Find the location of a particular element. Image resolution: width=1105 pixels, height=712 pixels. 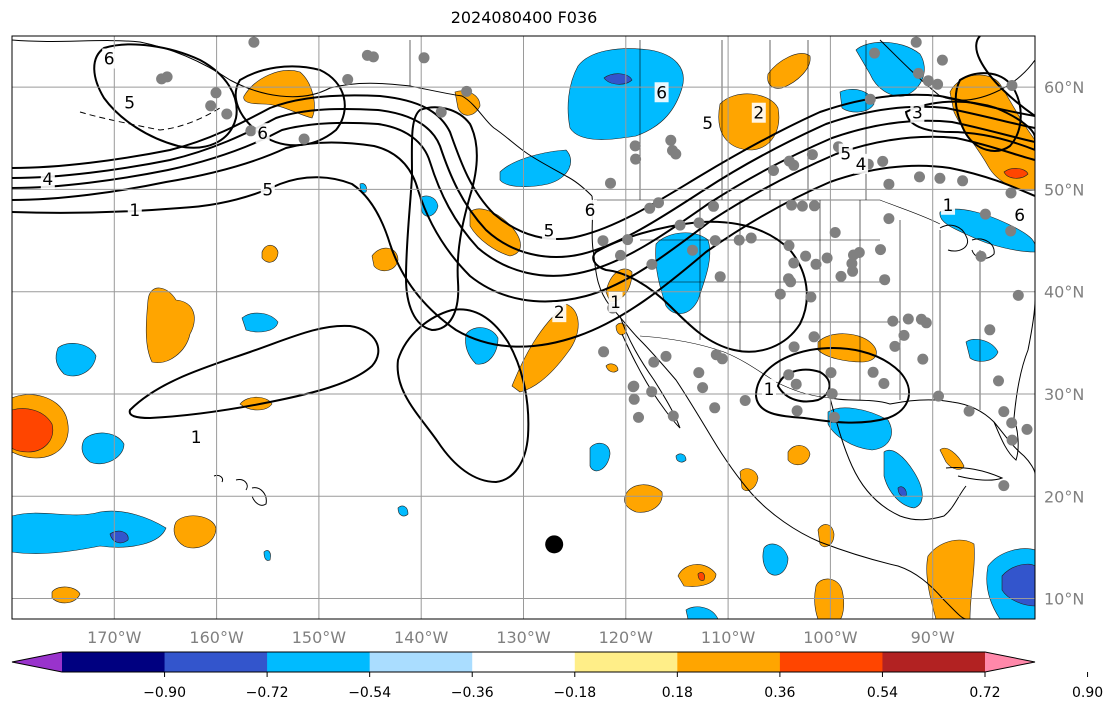

location-marker is located at coordinates (554, 544).